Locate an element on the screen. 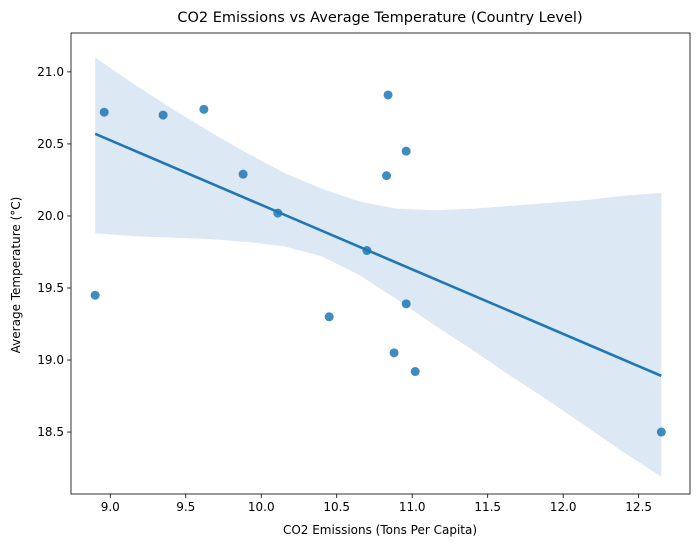 The height and width of the screenshot is (547, 700). y-tick-label: 19.0 is located at coordinates (50, 360).